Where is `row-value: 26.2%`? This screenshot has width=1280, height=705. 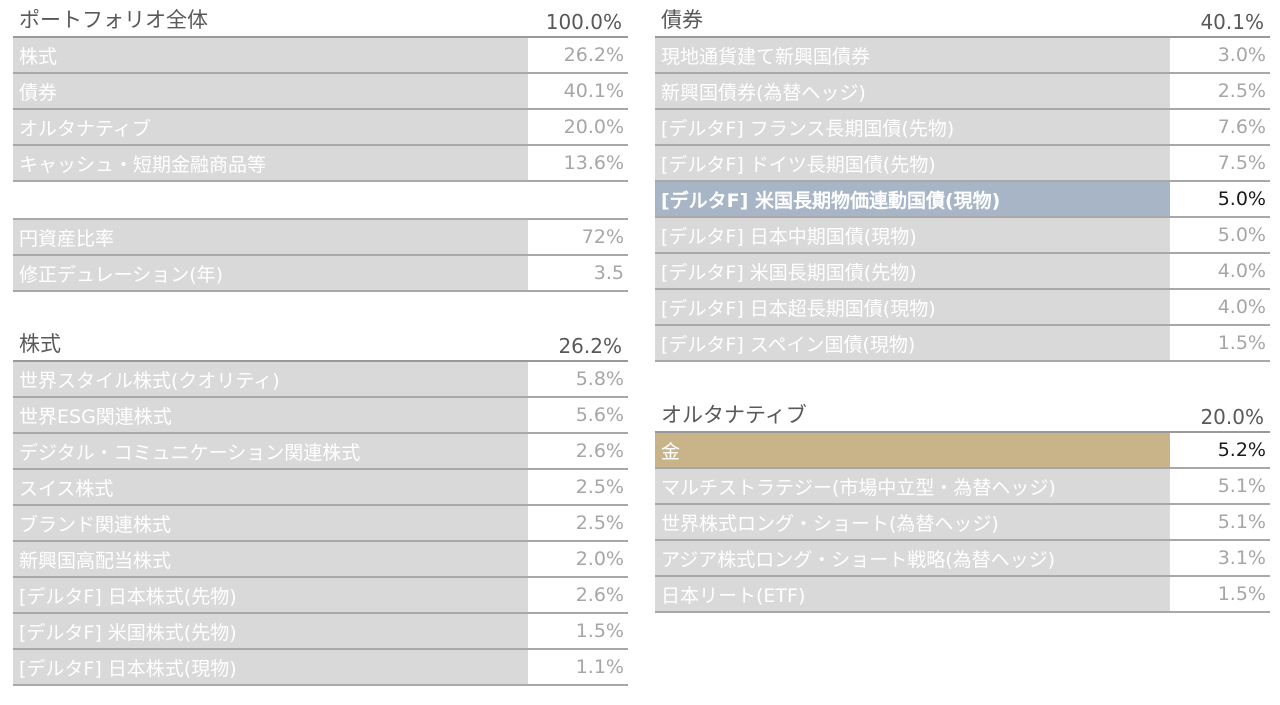 row-value: 26.2% is located at coordinates (578, 55).